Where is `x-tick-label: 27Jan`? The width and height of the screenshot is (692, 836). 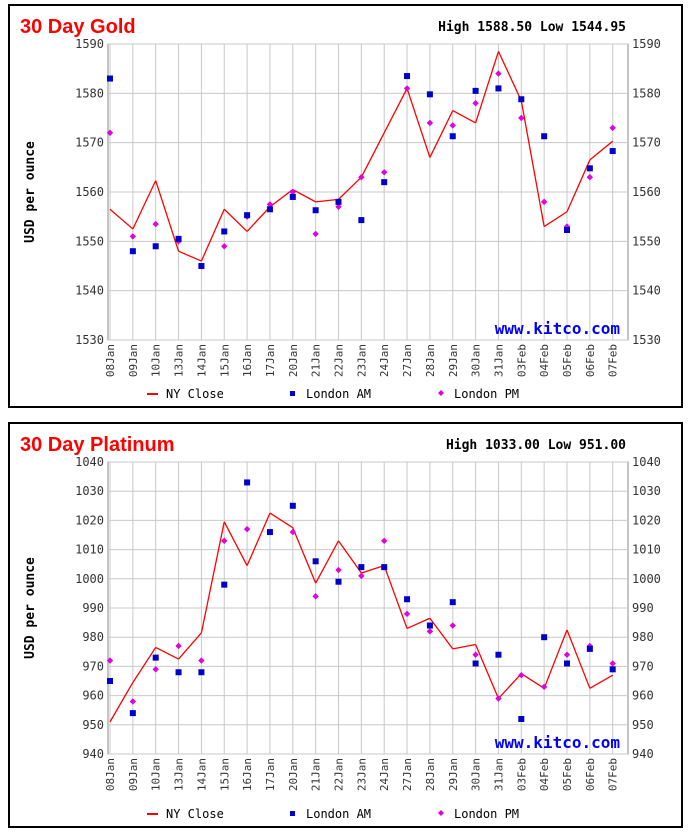 x-tick-label: 27Jan is located at coordinates (407, 774).